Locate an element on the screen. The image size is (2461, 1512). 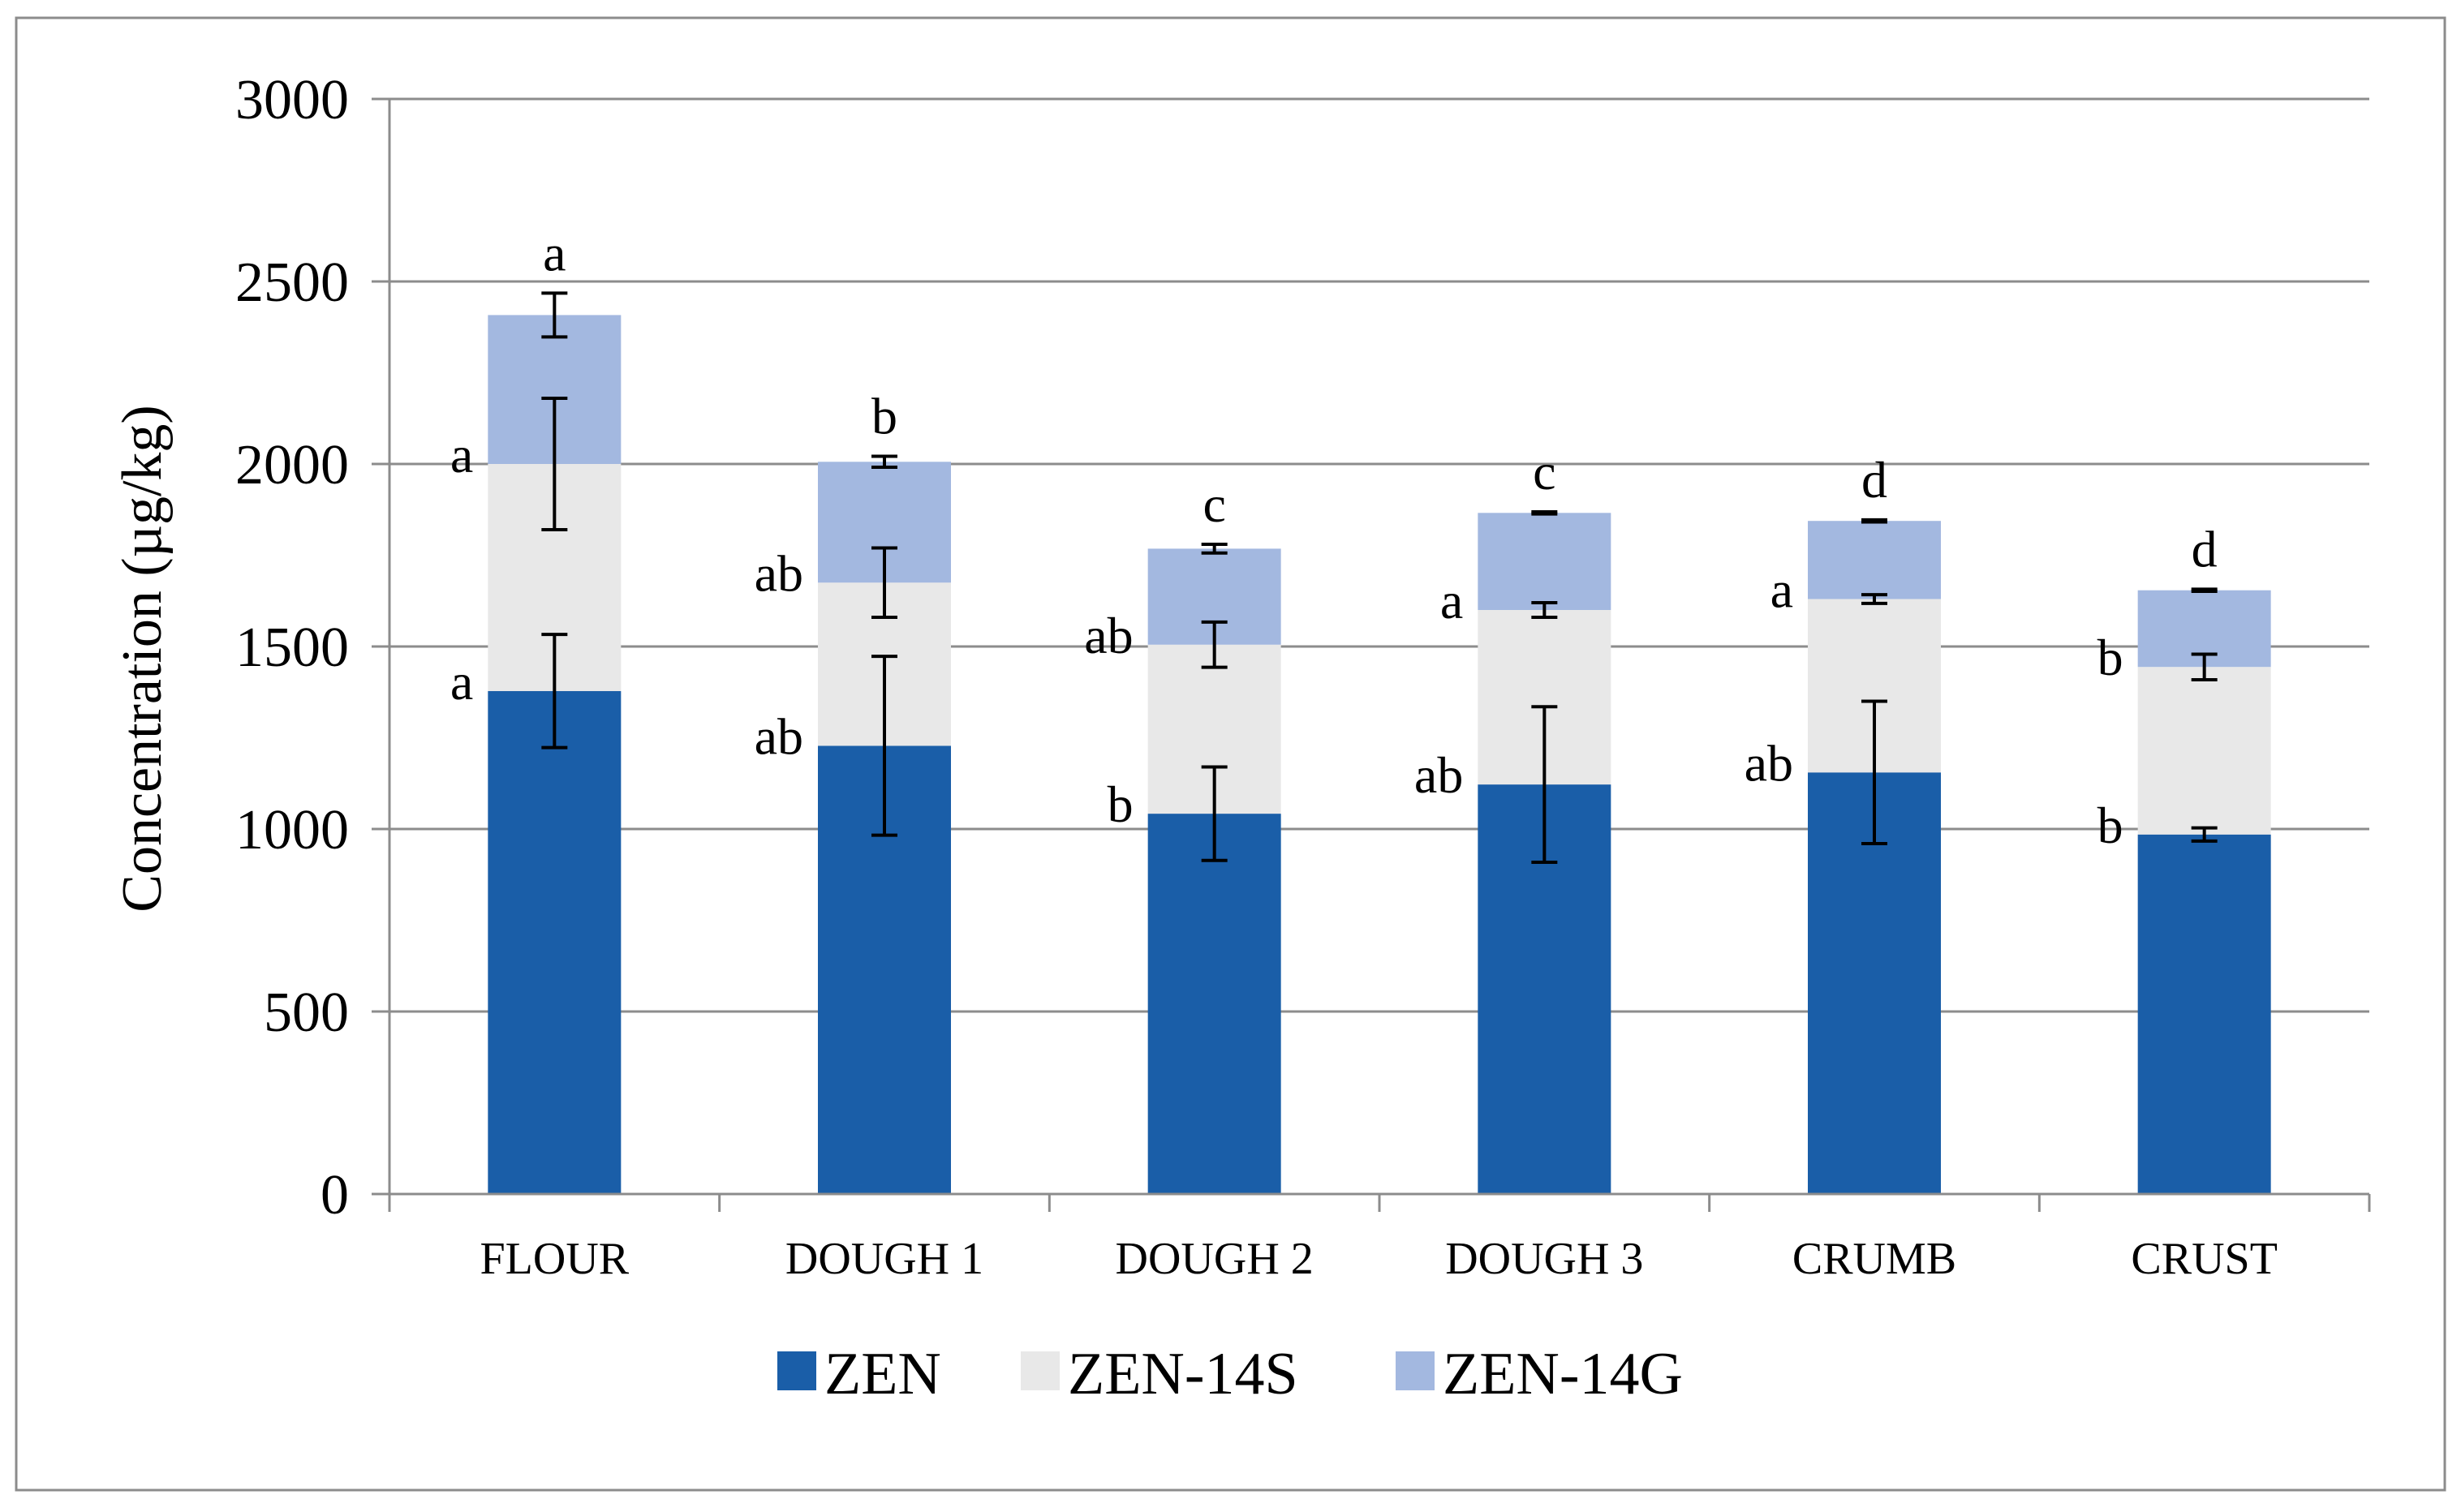
y-tick-label: 500 is located at coordinates (306, 1013).